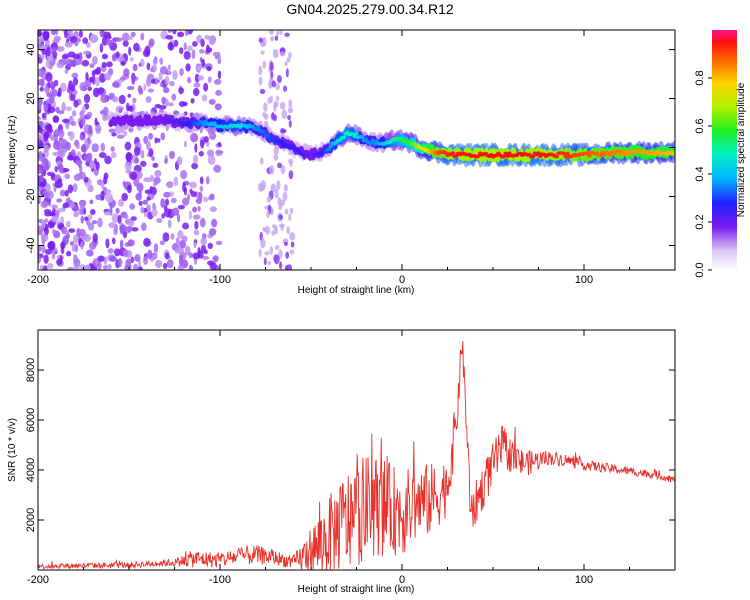  What do you see at coordinates (31, 49) in the screenshot?
I see `y-tick-label: 40` at bounding box center [31, 49].